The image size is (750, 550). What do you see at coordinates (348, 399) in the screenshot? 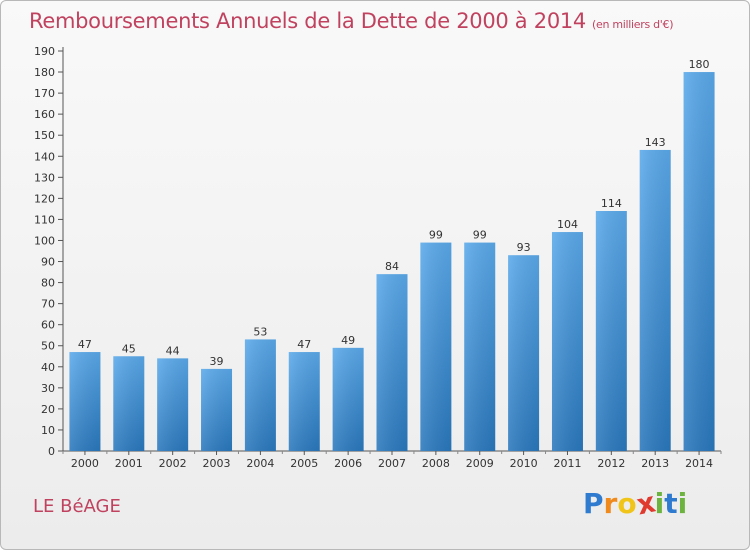
I see `bar-shade-2006` at bounding box center [348, 399].